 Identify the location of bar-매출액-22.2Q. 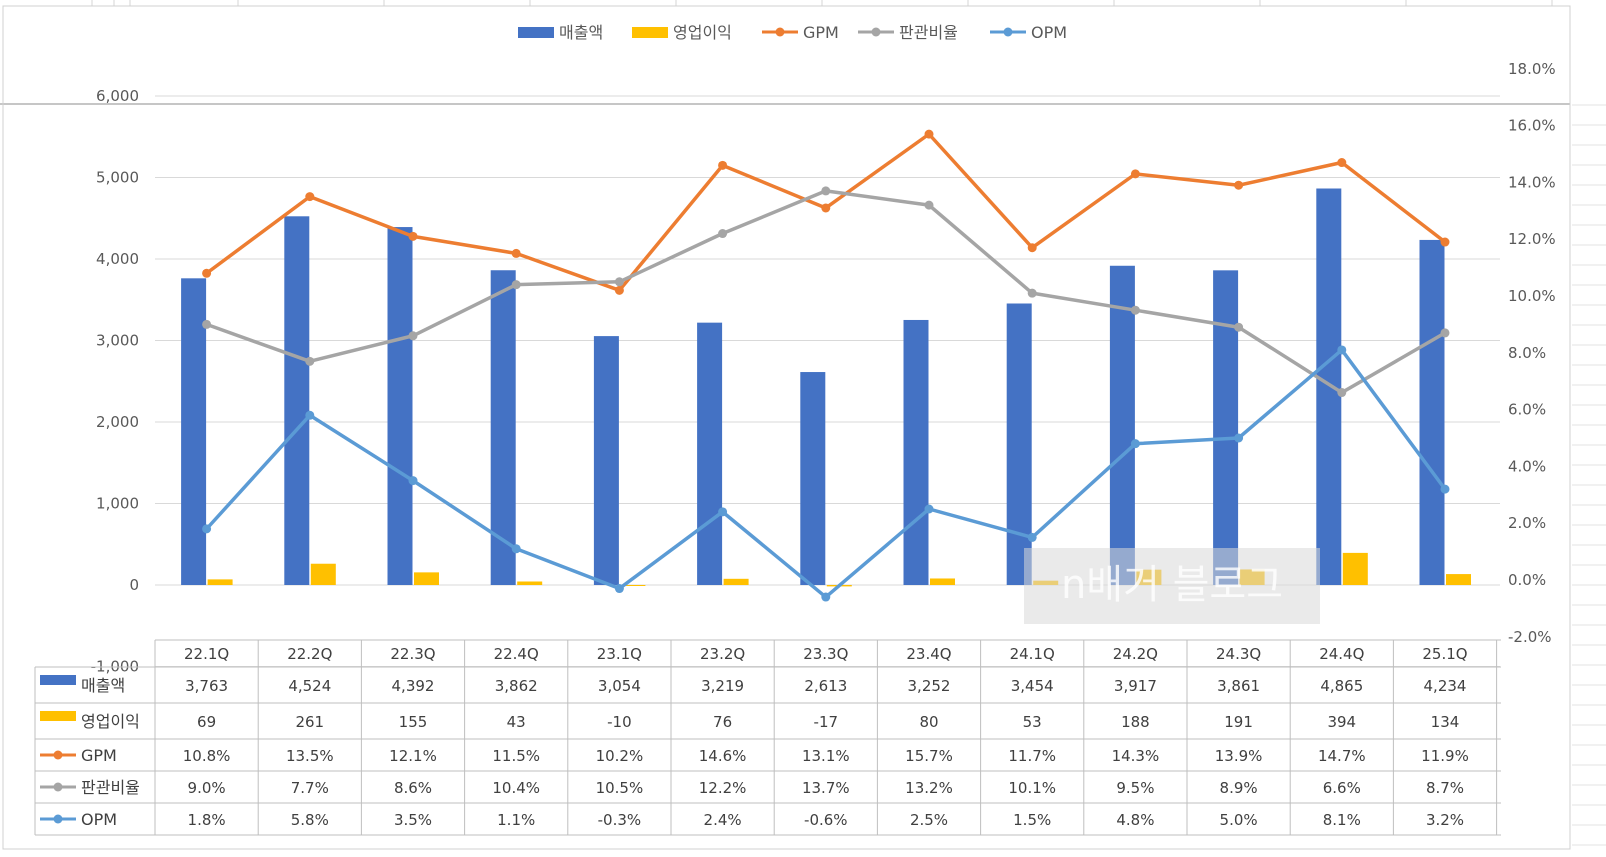
(297, 400).